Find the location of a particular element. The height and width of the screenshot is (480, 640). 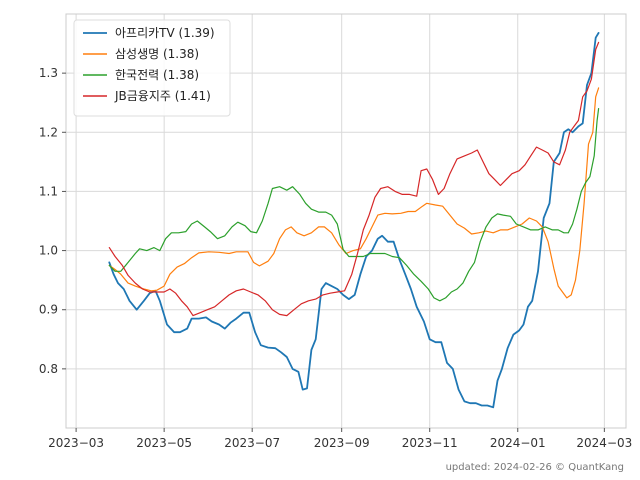

legend-label-2: 삼성생명 (1.38) is located at coordinates (157, 54).